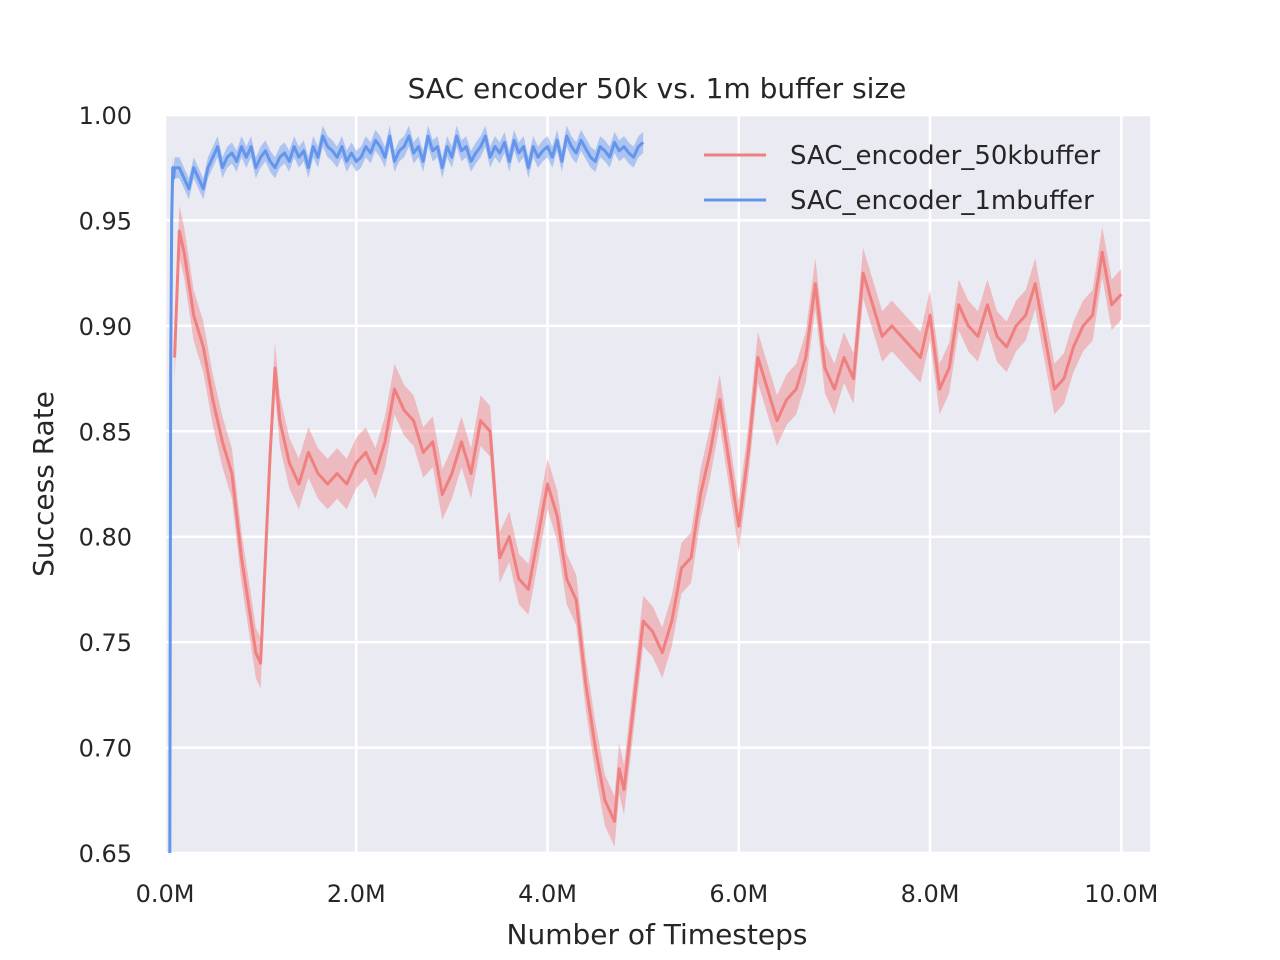  Describe the element at coordinates (657, 934) in the screenshot. I see `x-axis-title: Number of Timesteps` at that location.